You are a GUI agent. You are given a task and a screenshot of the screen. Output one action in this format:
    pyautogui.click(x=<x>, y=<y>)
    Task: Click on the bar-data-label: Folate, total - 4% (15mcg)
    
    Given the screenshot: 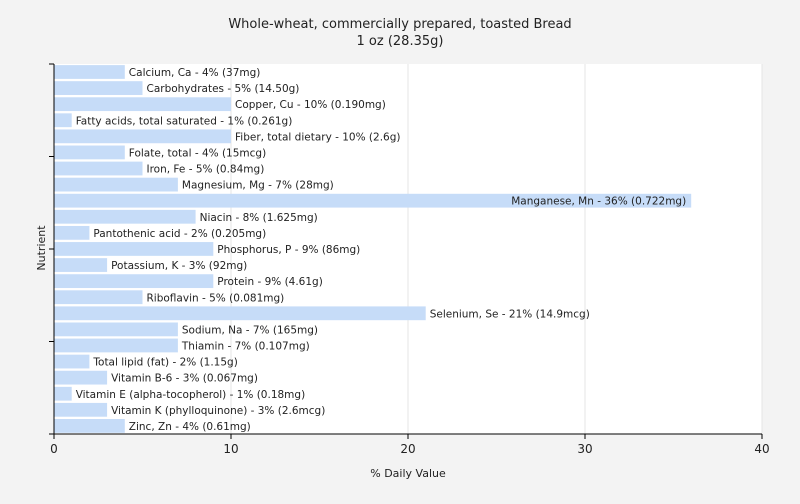 What is the action you would take?
    pyautogui.click(x=197, y=153)
    